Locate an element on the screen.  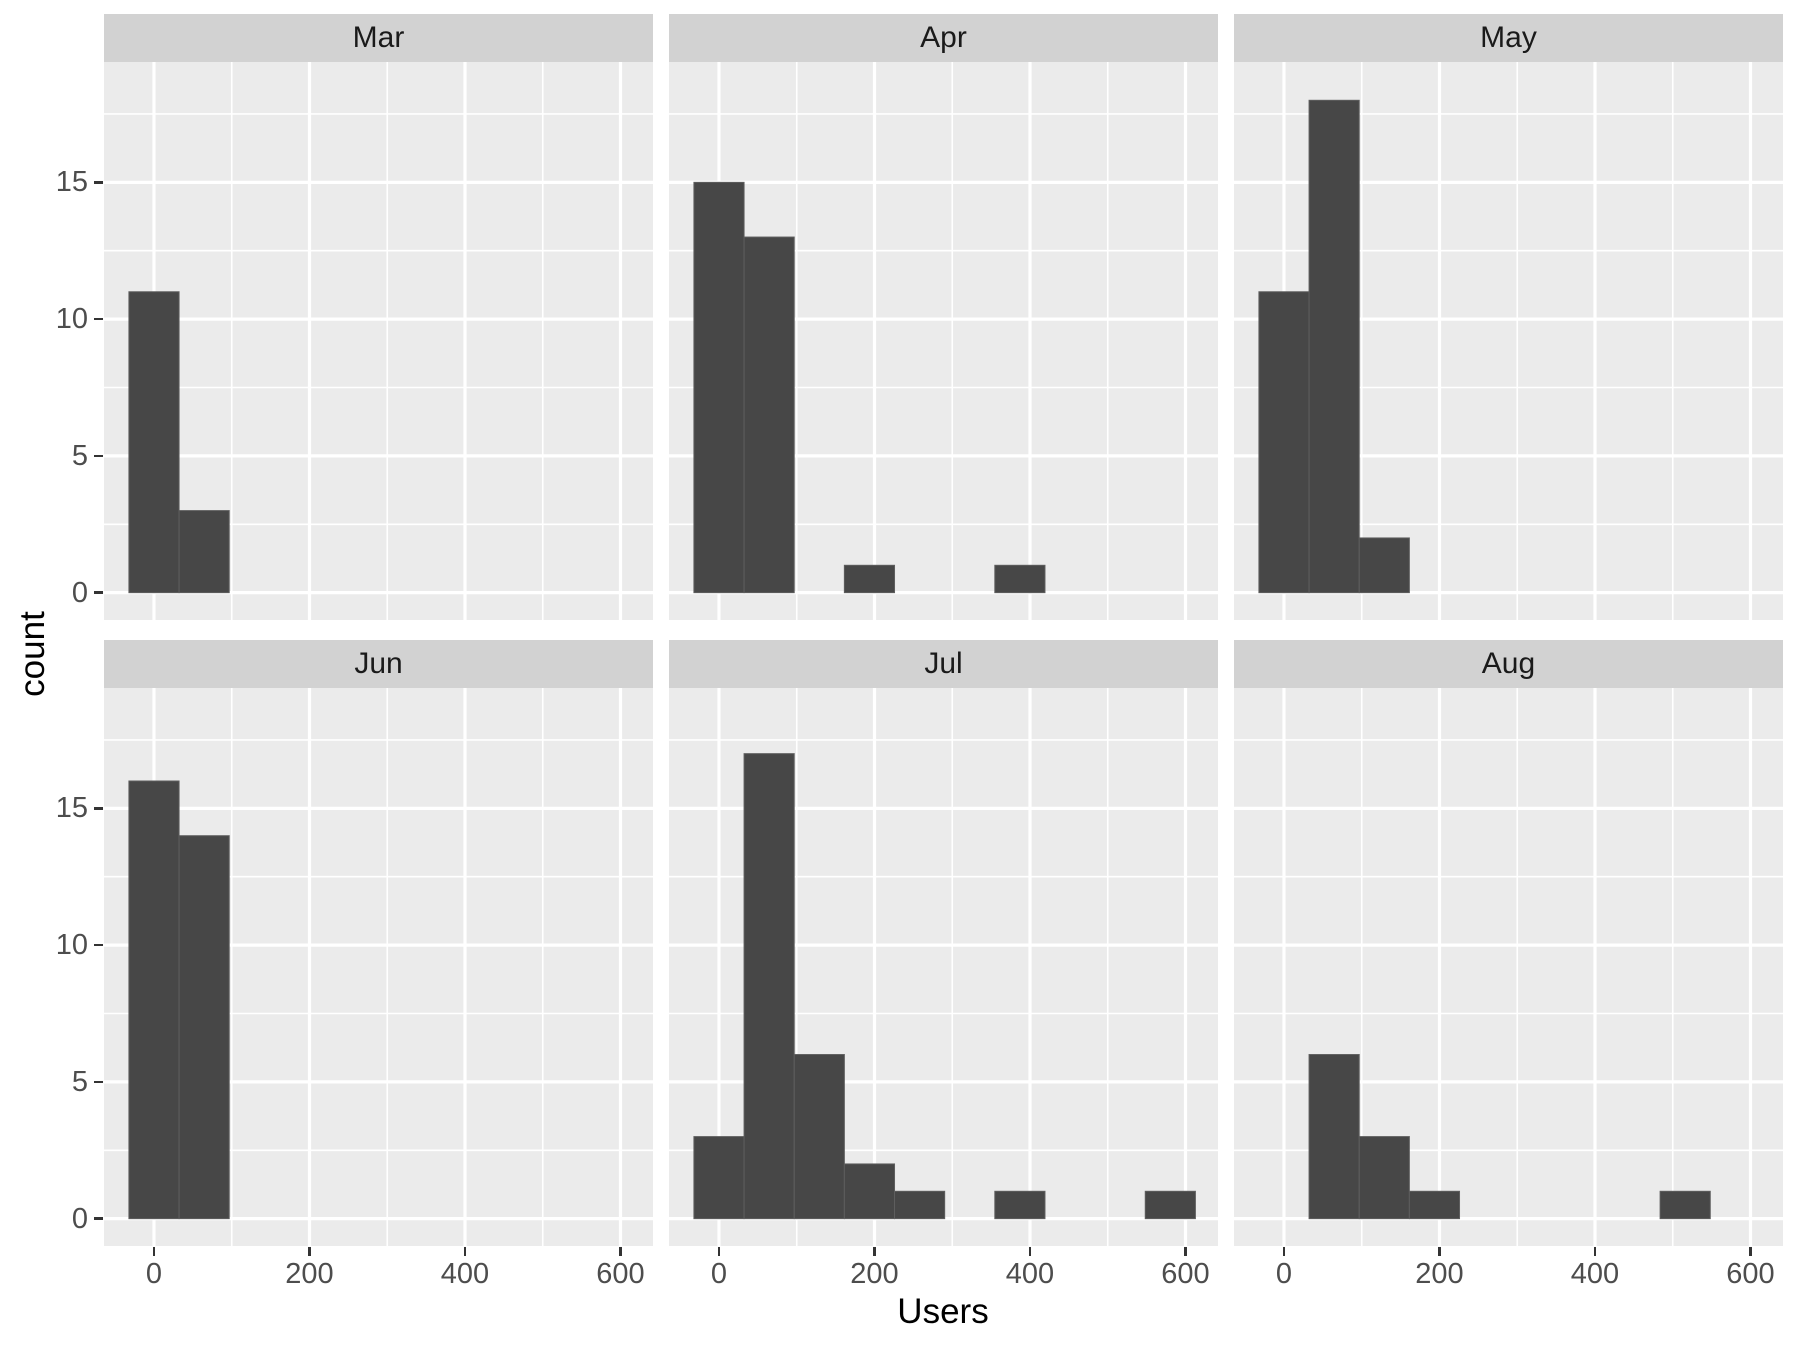
histogram-panel-jun is located at coordinates (378, 967).